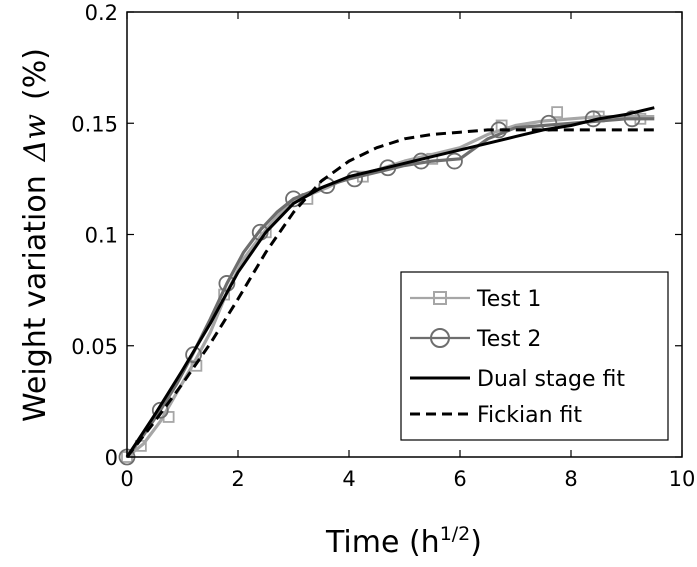  Describe the element at coordinates (682, 479) in the screenshot. I see `x-tick-label: 10` at that location.